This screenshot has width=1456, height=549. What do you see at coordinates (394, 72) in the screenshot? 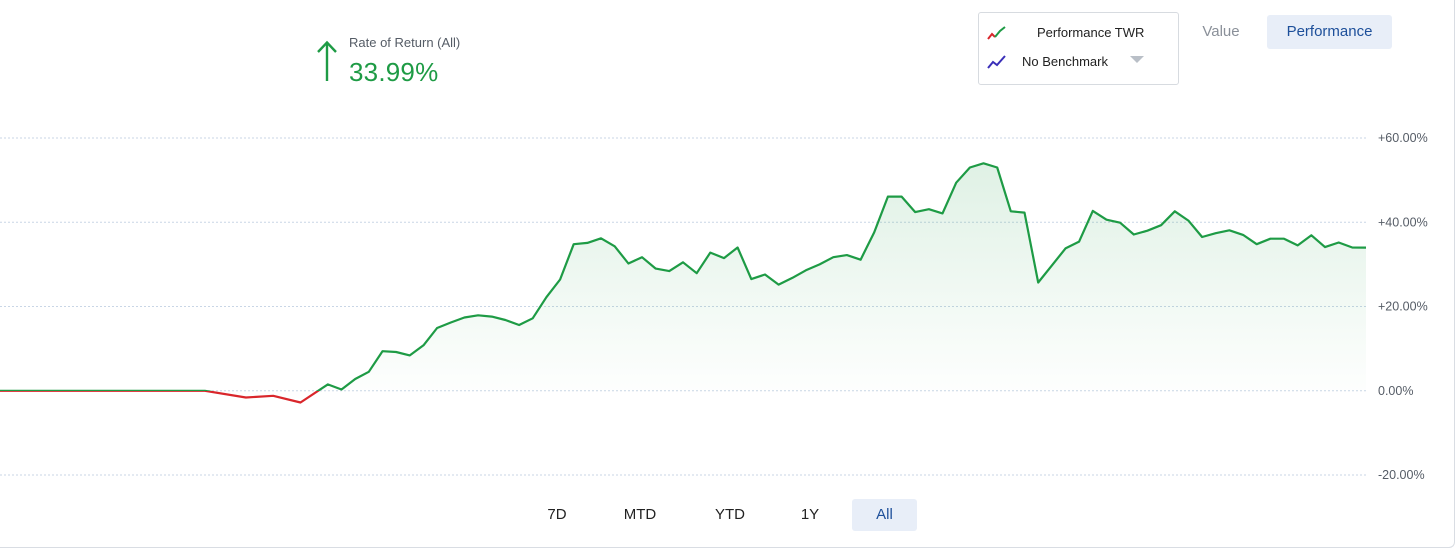
I see `rate-of-return-value: 33.99%` at bounding box center [394, 72].